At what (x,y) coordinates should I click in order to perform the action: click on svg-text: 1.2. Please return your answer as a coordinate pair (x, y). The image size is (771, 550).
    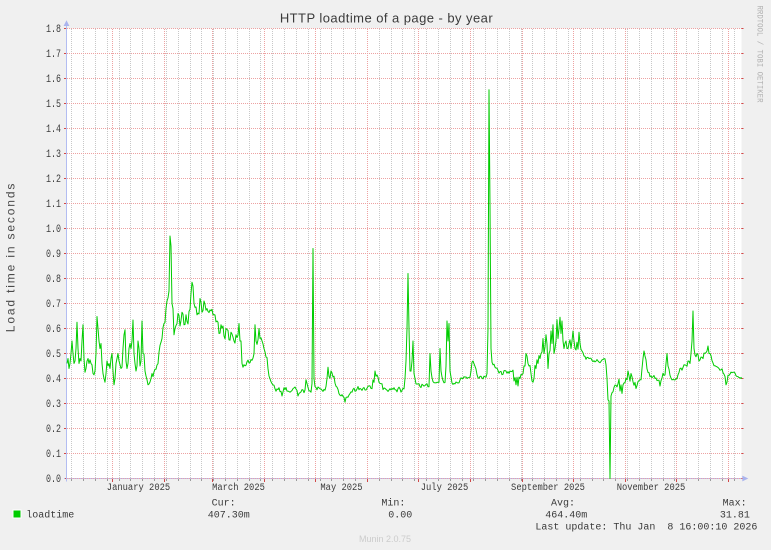
    Looking at the image, I should click on (53, 180).